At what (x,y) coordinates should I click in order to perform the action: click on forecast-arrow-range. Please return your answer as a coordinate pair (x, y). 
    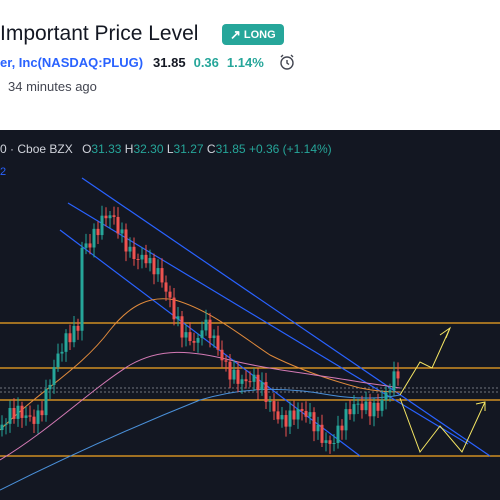
    Looking at the image, I should click on (480, 406).